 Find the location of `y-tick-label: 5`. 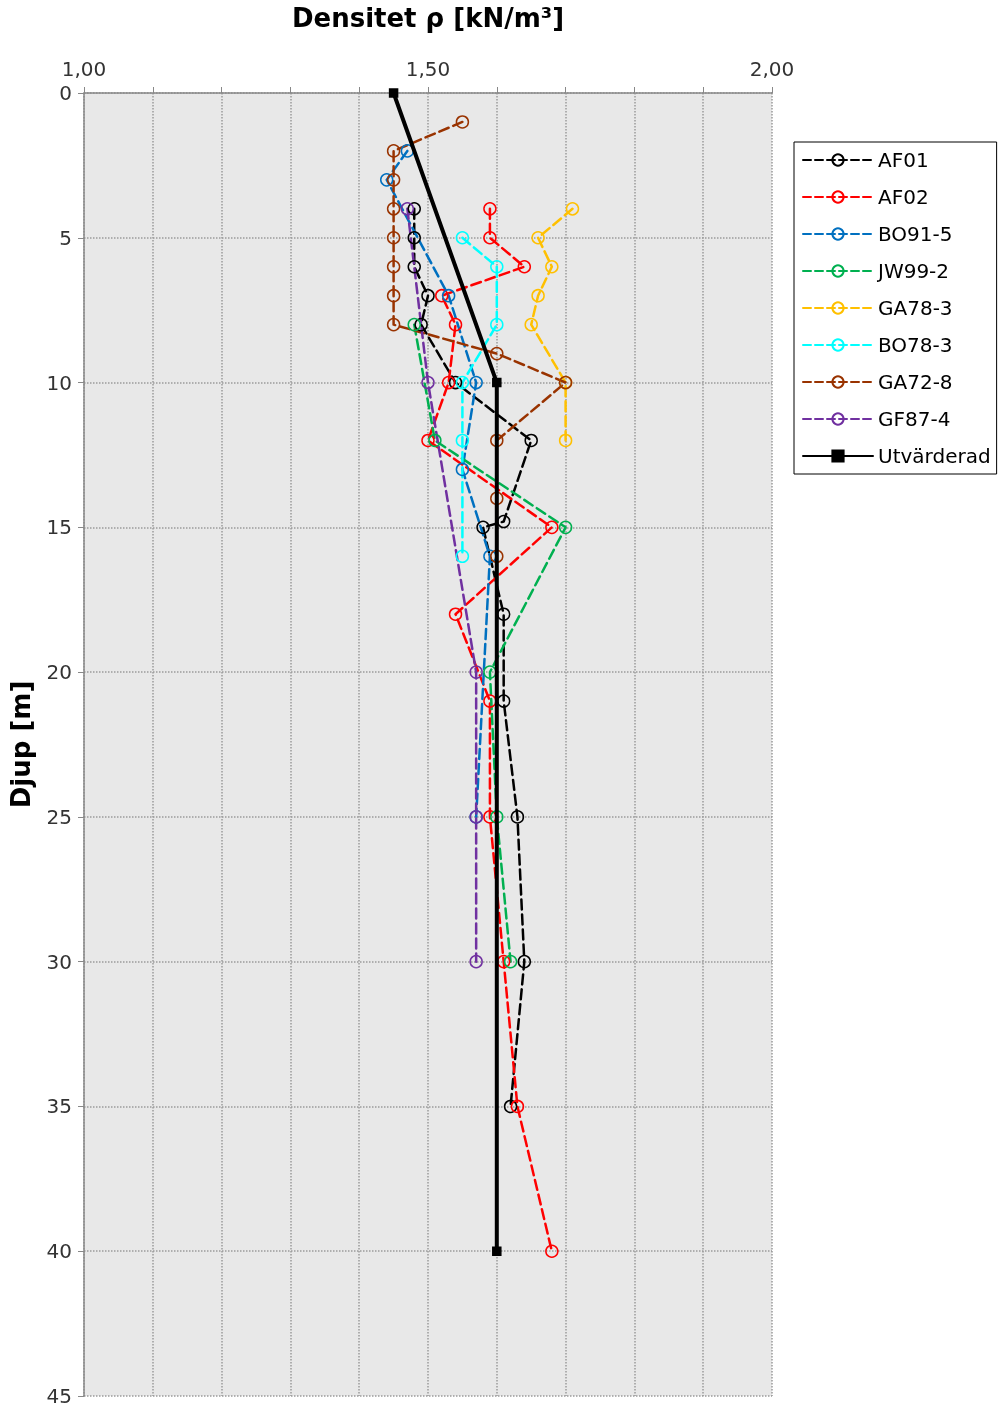

y-tick-label: 5 is located at coordinates (65, 237).